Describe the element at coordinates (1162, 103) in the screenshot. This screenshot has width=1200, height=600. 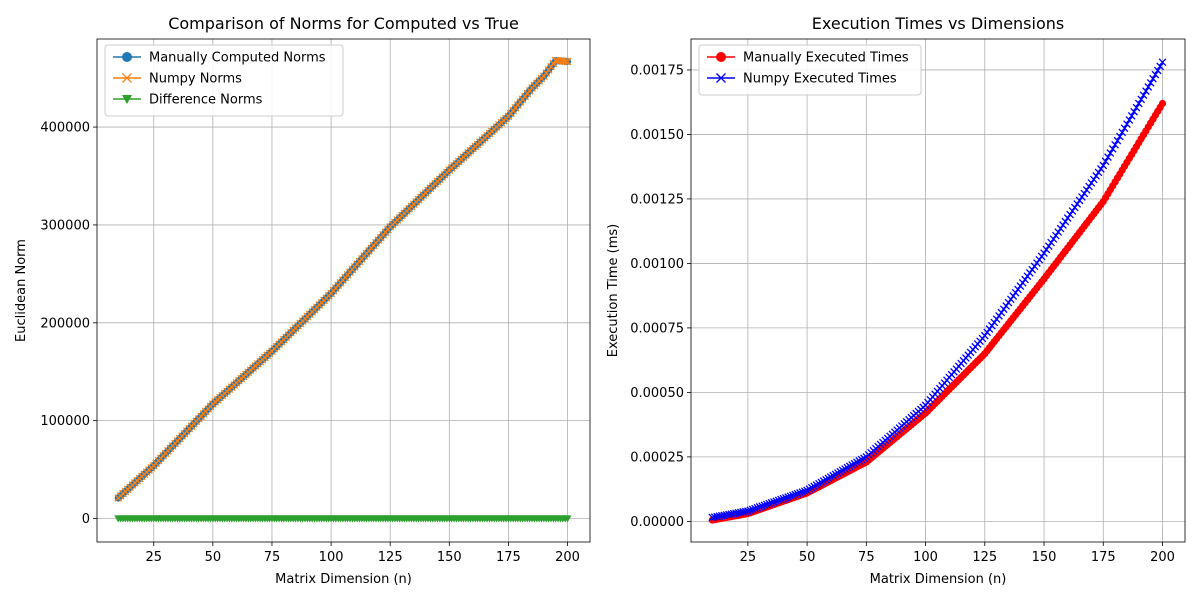
I see `manually-executed-times-marker` at that location.